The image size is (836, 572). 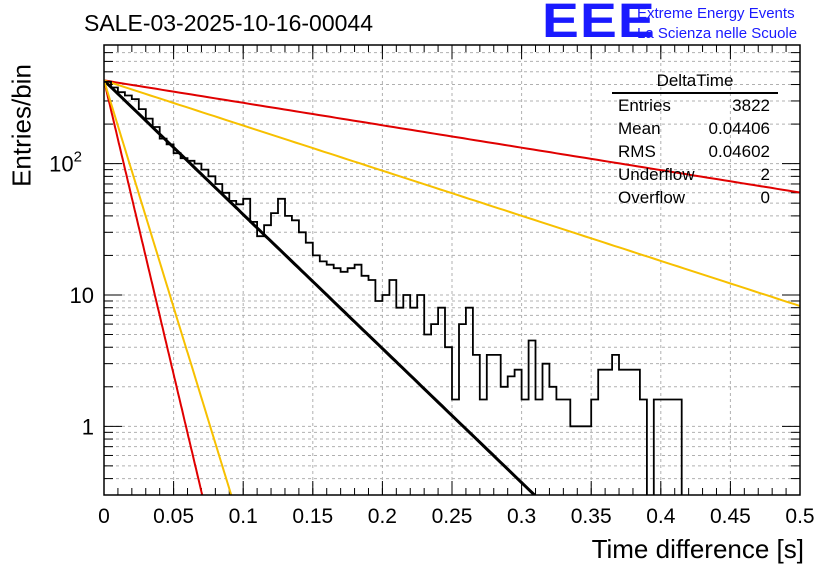 What do you see at coordinates (695, 105) in the screenshot?
I see `stats-row: Entries 3822` at bounding box center [695, 105].